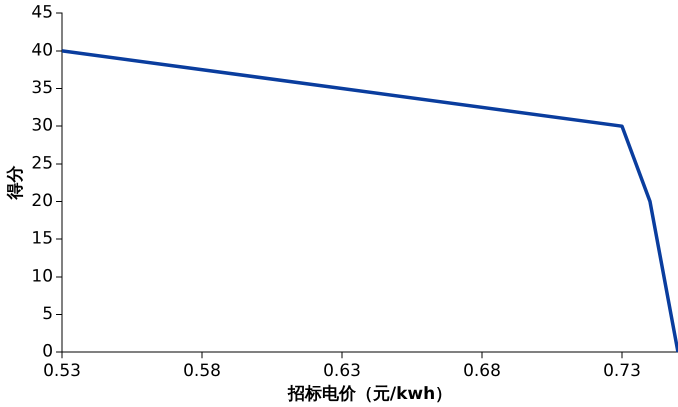 The image size is (678, 407). Describe the element at coordinates (42, 50) in the screenshot. I see `y-tick-label: 40` at that location.